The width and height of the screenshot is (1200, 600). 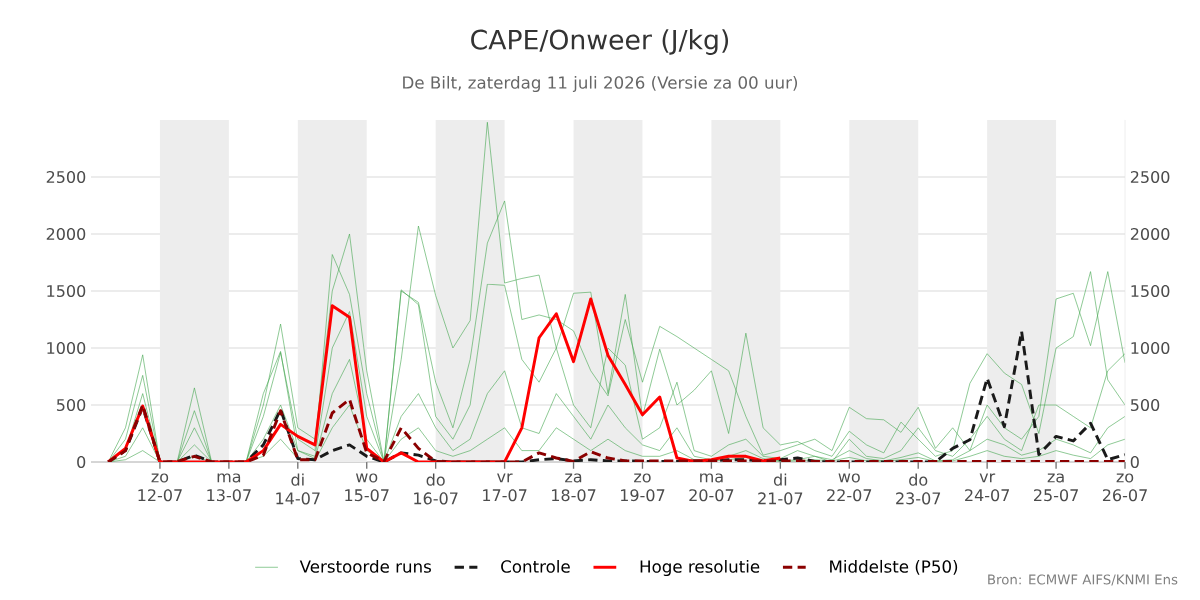 What do you see at coordinates (1150, 348) in the screenshot?
I see `y2-tick-label: 1000` at bounding box center [1150, 348].